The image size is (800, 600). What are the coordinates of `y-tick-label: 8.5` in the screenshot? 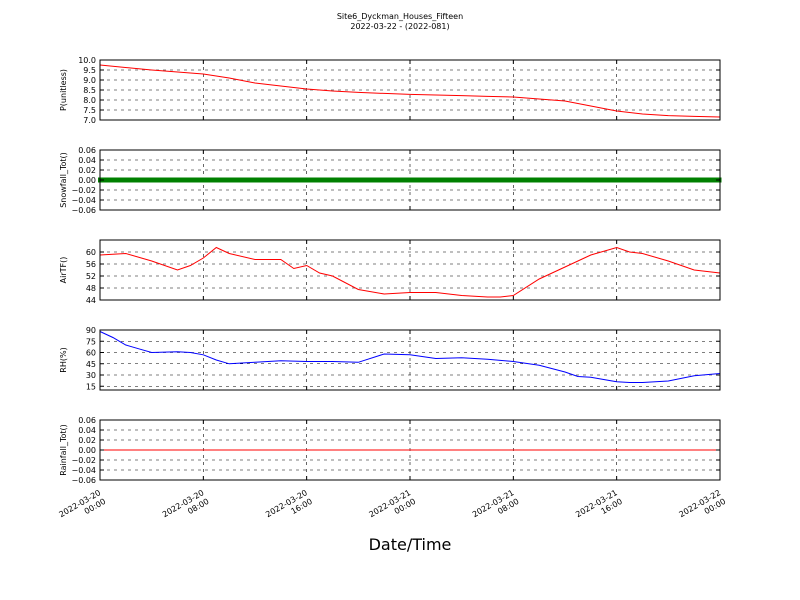 It's located at (89, 90).